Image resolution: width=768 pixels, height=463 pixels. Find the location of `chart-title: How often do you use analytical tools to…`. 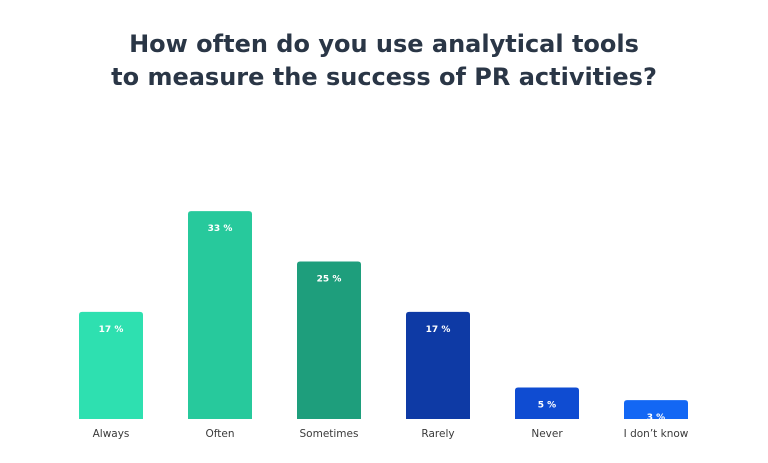

chart-title: How often do you use analytical tools to… is located at coordinates (384, 61).